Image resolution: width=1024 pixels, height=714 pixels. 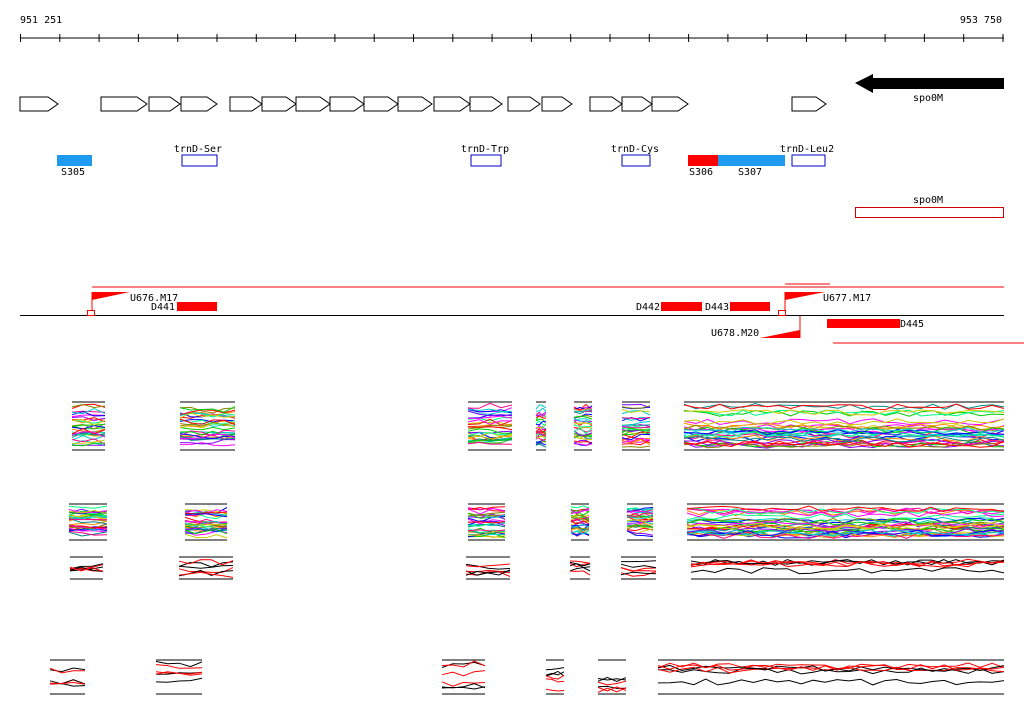 What do you see at coordinates (512, 38) in the screenshot?
I see `ruler-ticks` at bounding box center [512, 38].